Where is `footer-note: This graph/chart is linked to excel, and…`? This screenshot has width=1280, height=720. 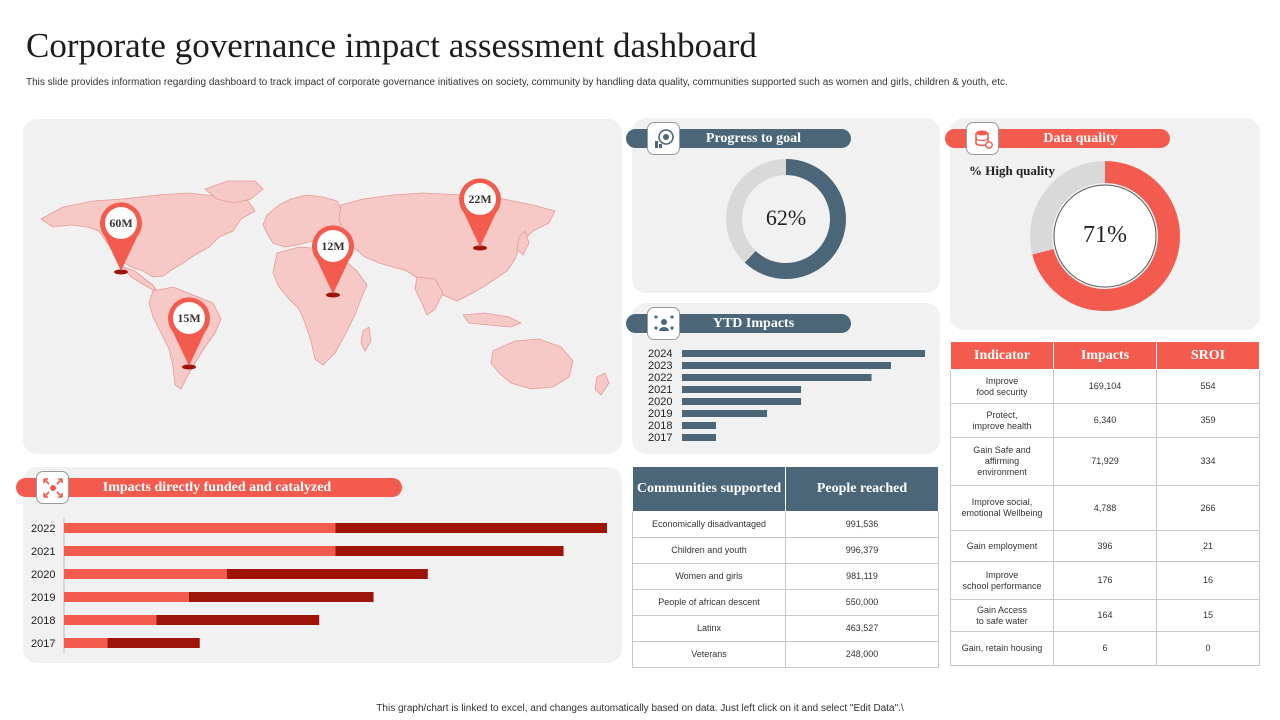 footer-note: This graph/chart is linked to excel, and… is located at coordinates (640, 708).